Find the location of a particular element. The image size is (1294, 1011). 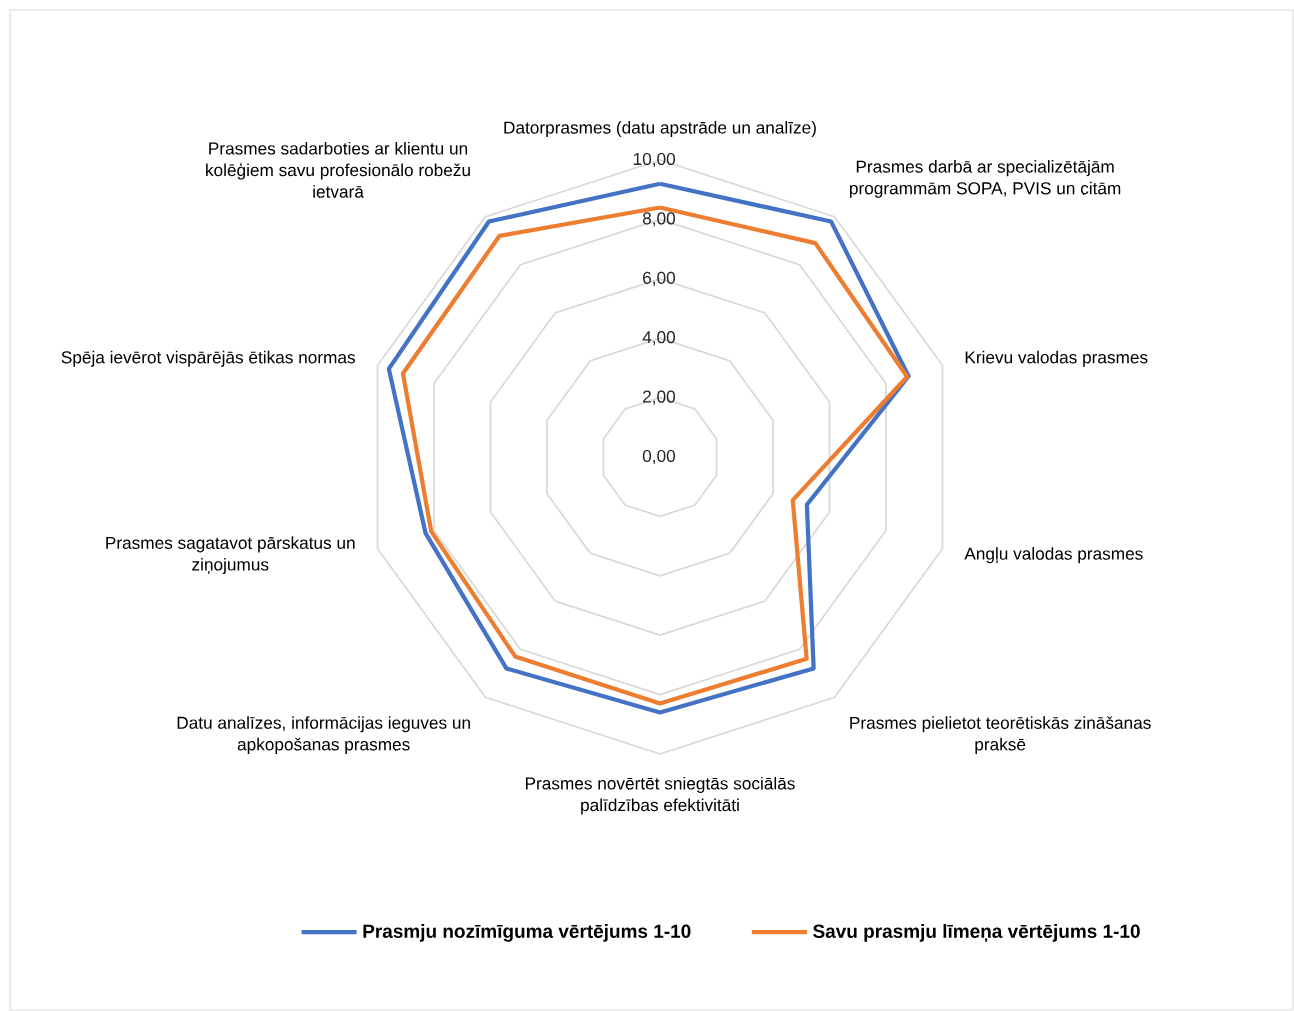

y-tick-label: 8,00 is located at coordinates (659, 219).